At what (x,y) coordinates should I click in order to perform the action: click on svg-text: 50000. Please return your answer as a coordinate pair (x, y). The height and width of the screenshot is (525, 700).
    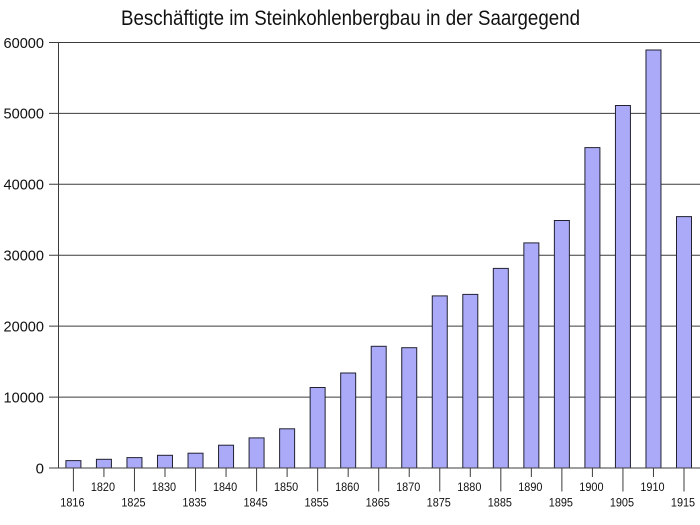
    Looking at the image, I should click on (24, 114).